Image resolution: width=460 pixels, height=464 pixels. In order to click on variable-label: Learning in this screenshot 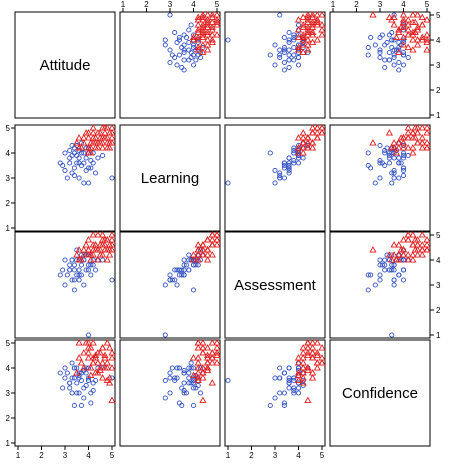, I will do `click(170, 178)`.